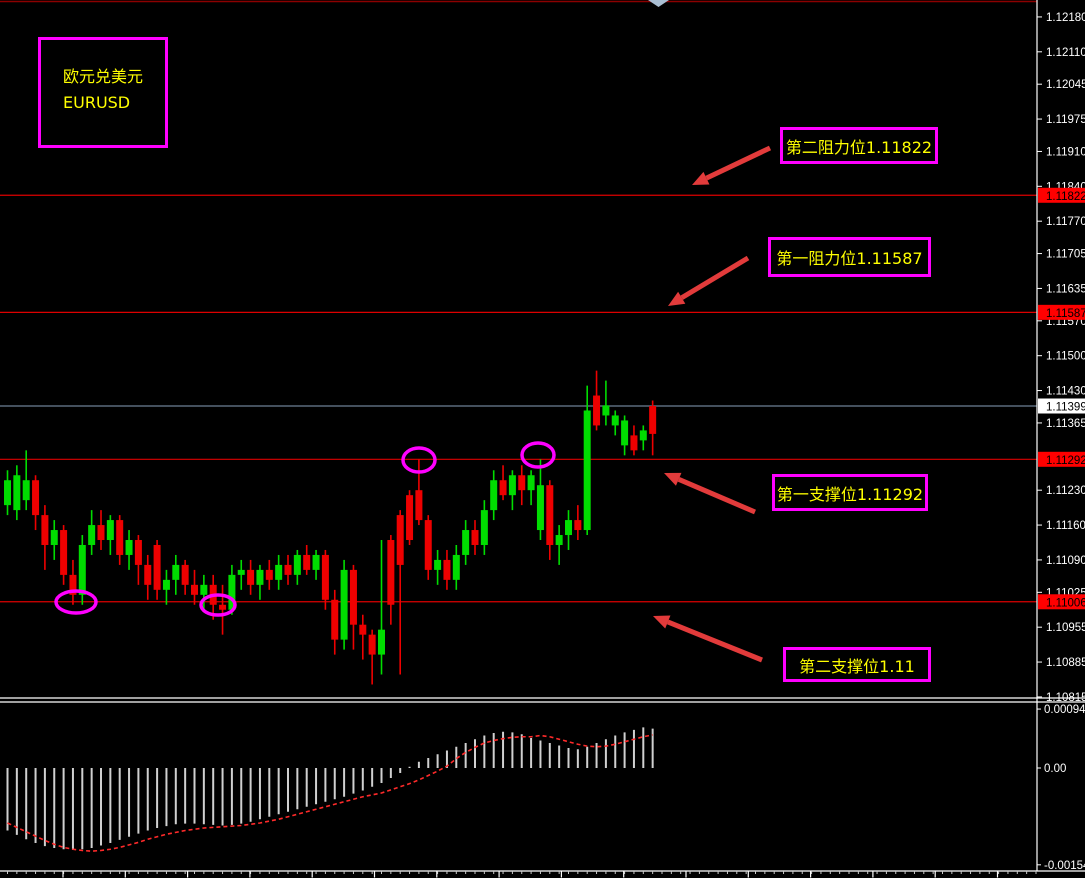 The height and width of the screenshot is (878, 1085). I want to click on support2-label: 第二支撑位1.11, so click(857, 666).